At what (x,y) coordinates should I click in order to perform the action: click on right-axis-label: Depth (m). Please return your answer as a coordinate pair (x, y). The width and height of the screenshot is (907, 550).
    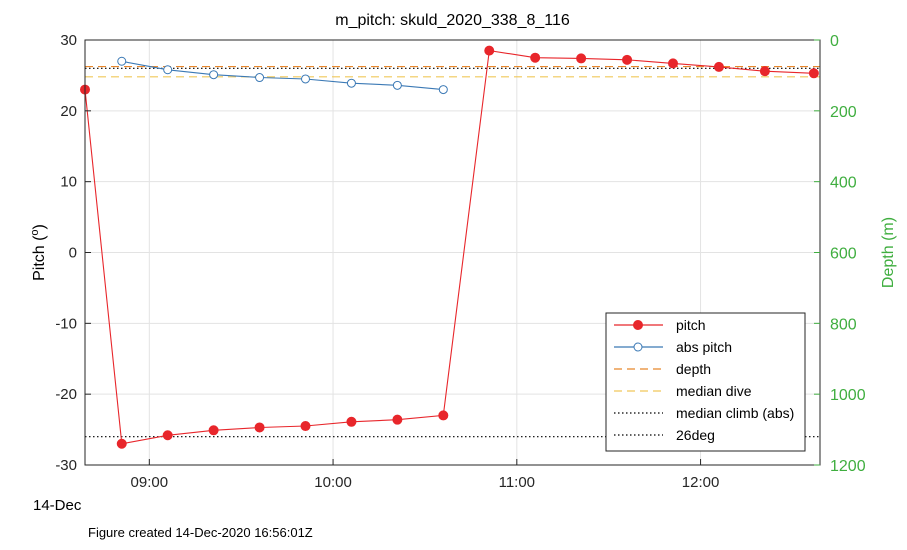
    Looking at the image, I should click on (888, 252).